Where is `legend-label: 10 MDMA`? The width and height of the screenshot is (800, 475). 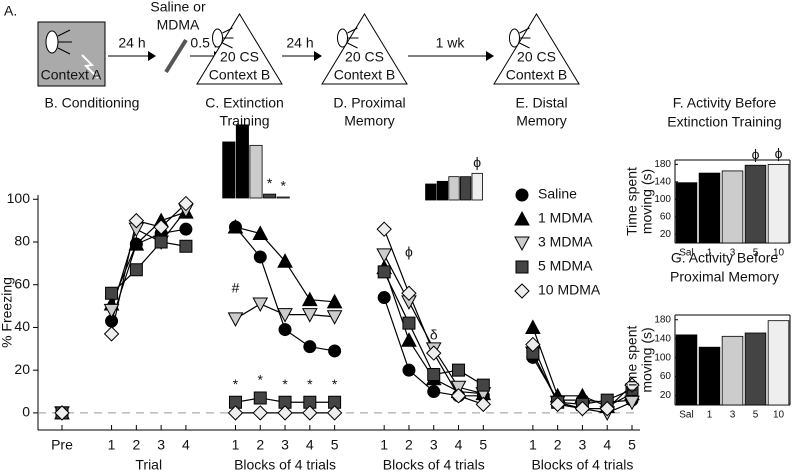
legend-label: 10 MDMA is located at coordinates (569, 290).